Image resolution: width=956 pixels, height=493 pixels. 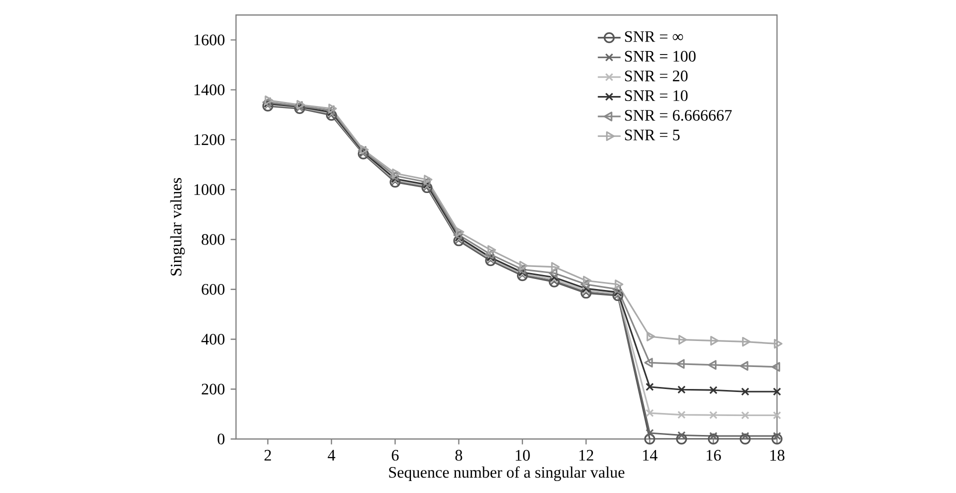 What do you see at coordinates (506, 474) in the screenshot?
I see `x-axis-title: Sequence number of a singular value` at bounding box center [506, 474].